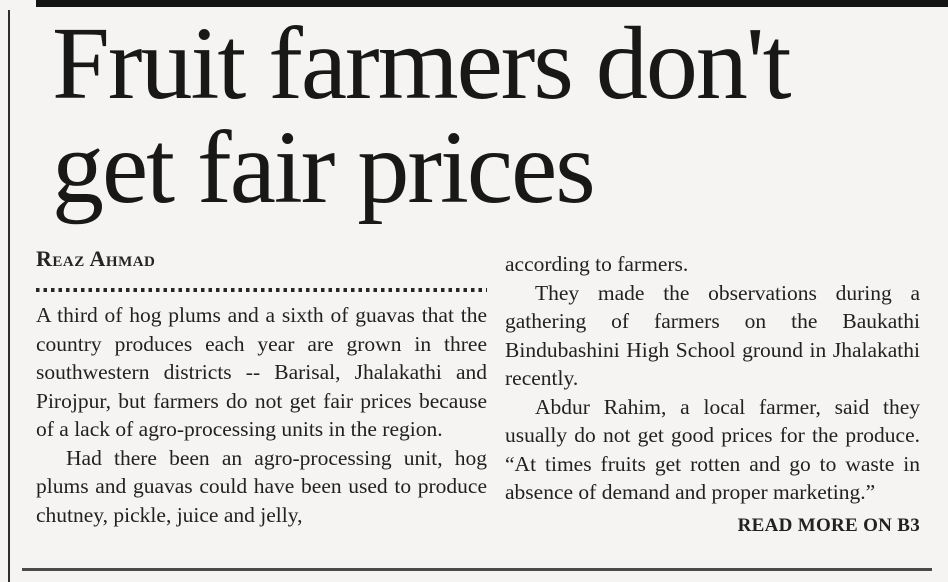  Describe the element at coordinates (477, 569) in the screenshot. I see `bottom-rule` at that location.